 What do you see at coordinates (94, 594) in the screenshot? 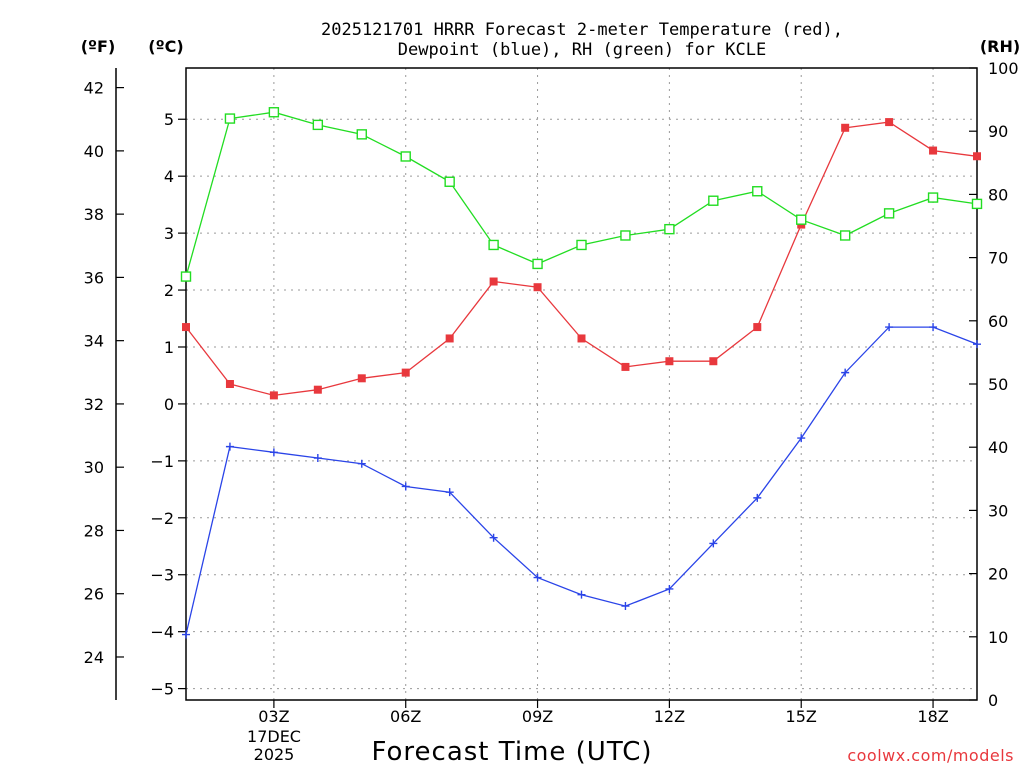
I see `fahrenheit-tick-label: 26` at bounding box center [94, 594].